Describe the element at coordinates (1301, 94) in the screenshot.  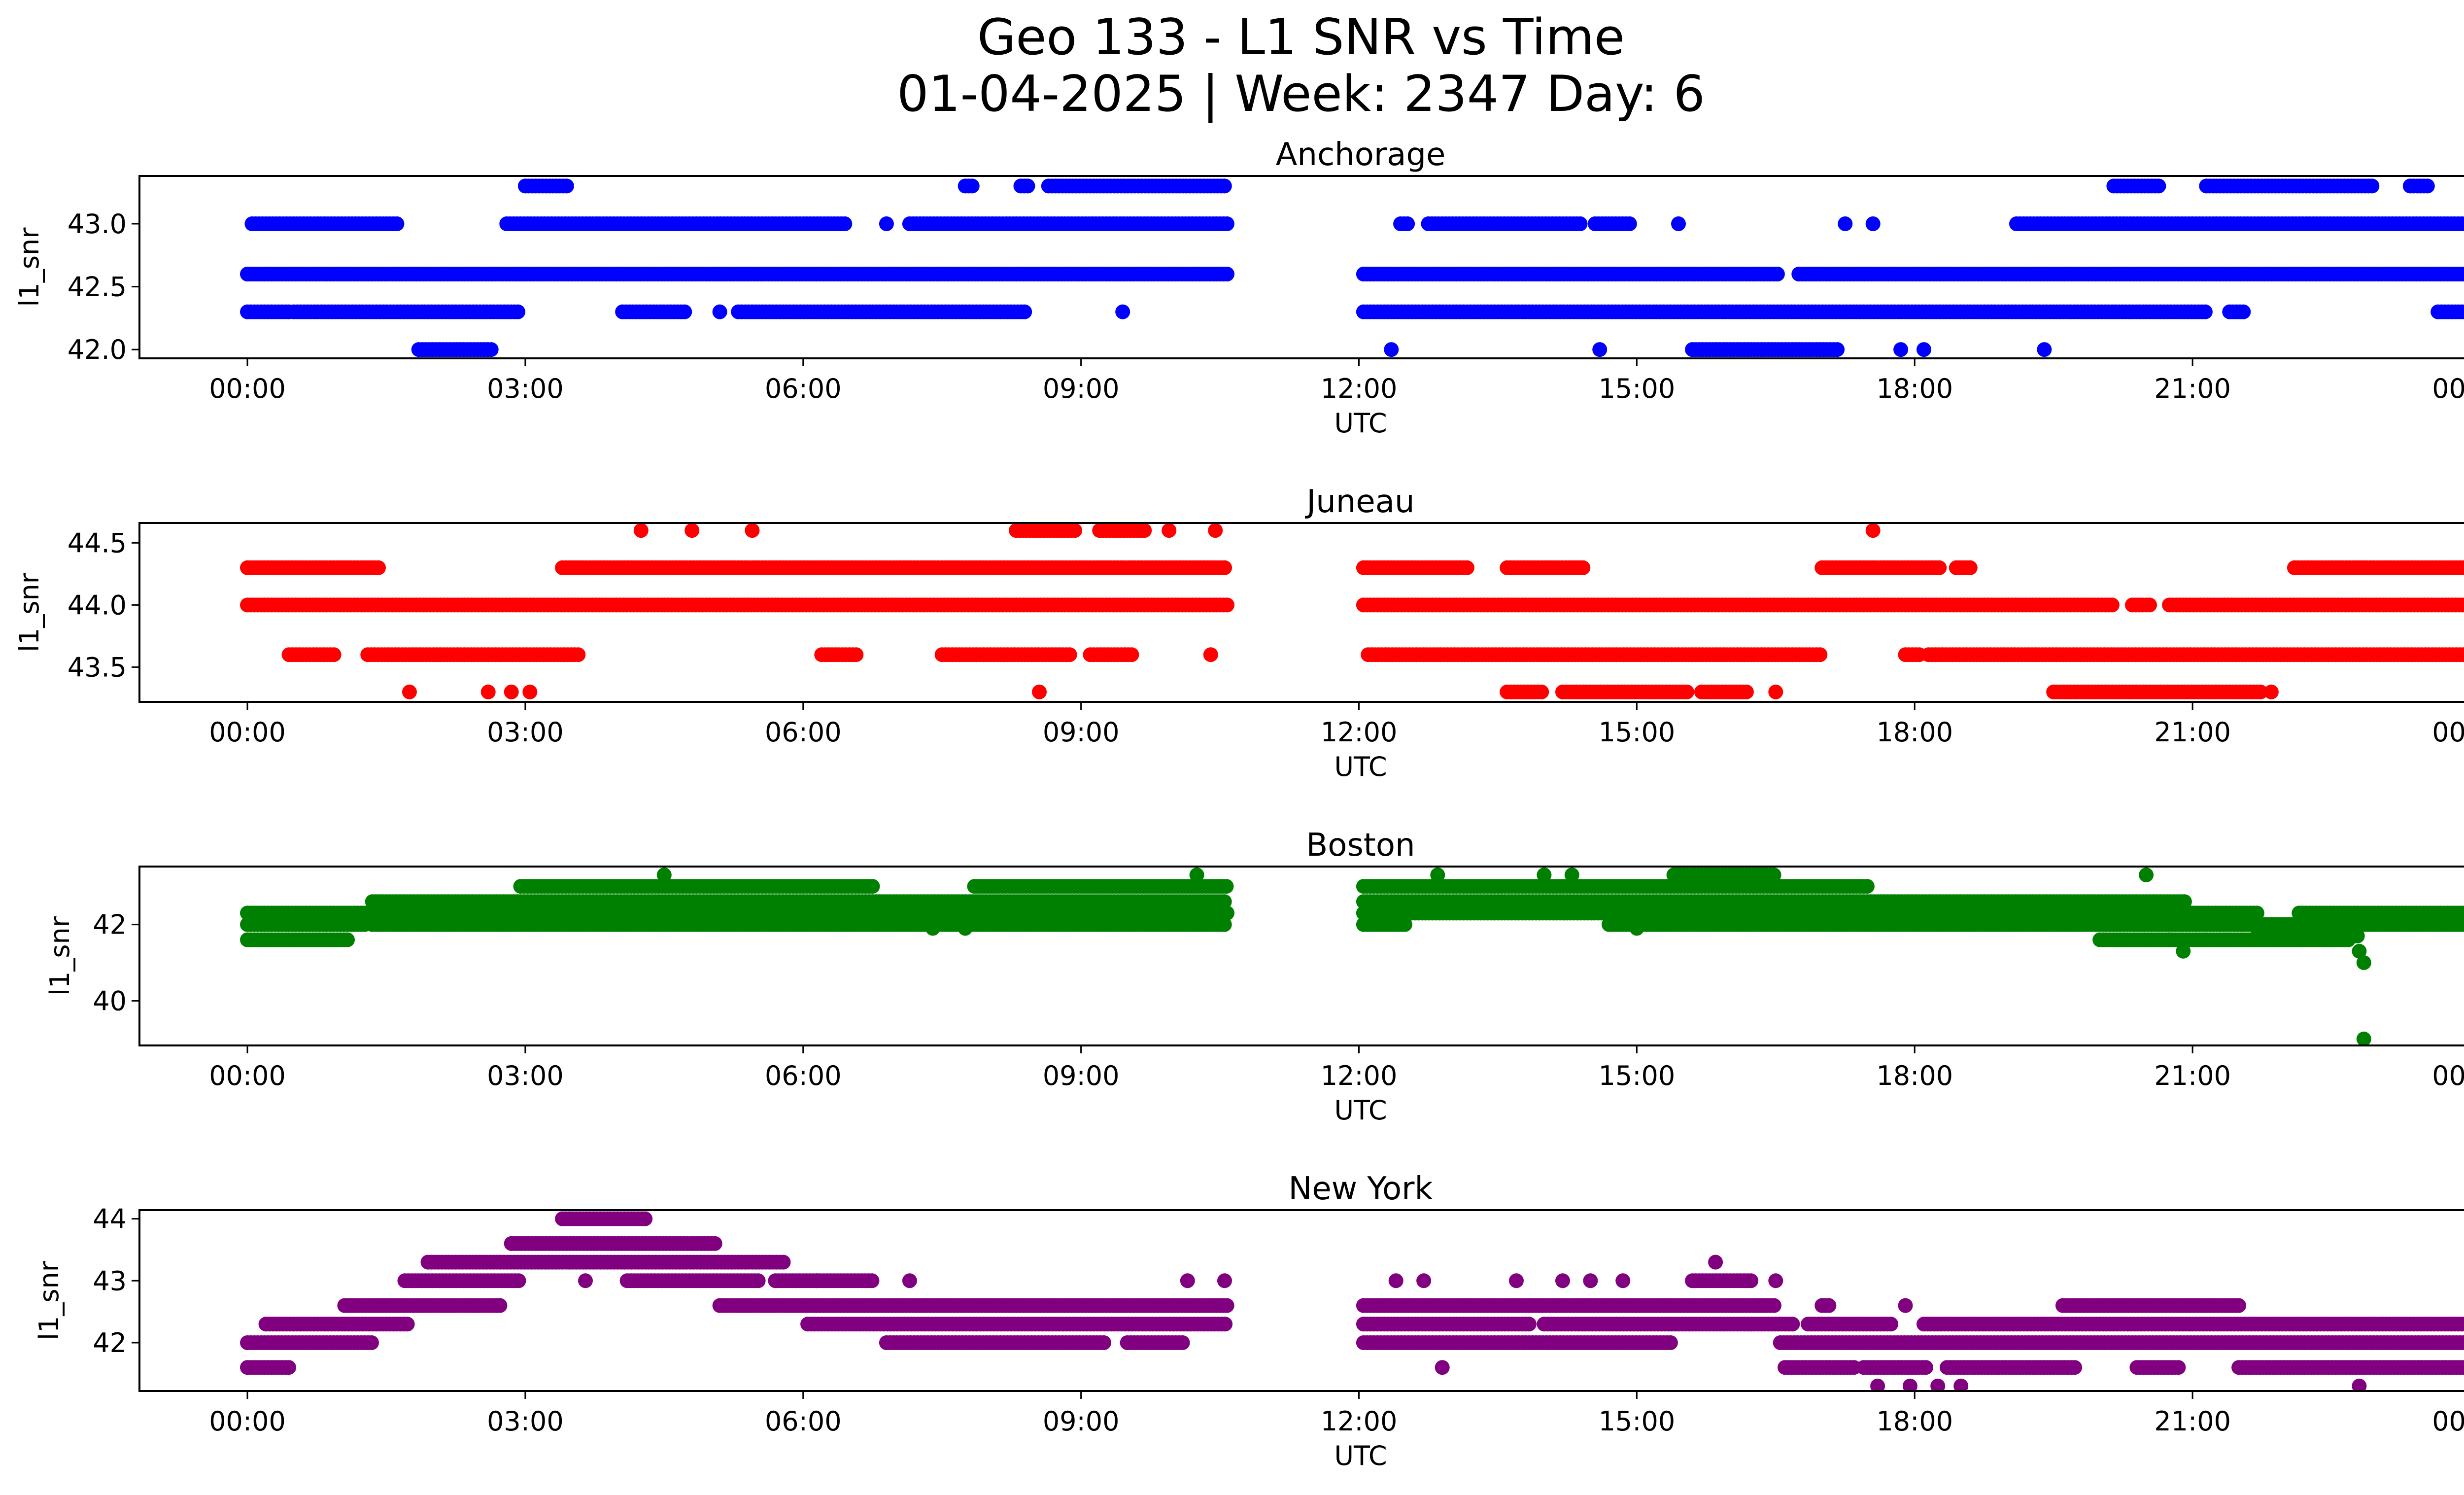
I see `chart-subtitle: 01-04-2025 | Week: 2347 Day: 6` at that location.